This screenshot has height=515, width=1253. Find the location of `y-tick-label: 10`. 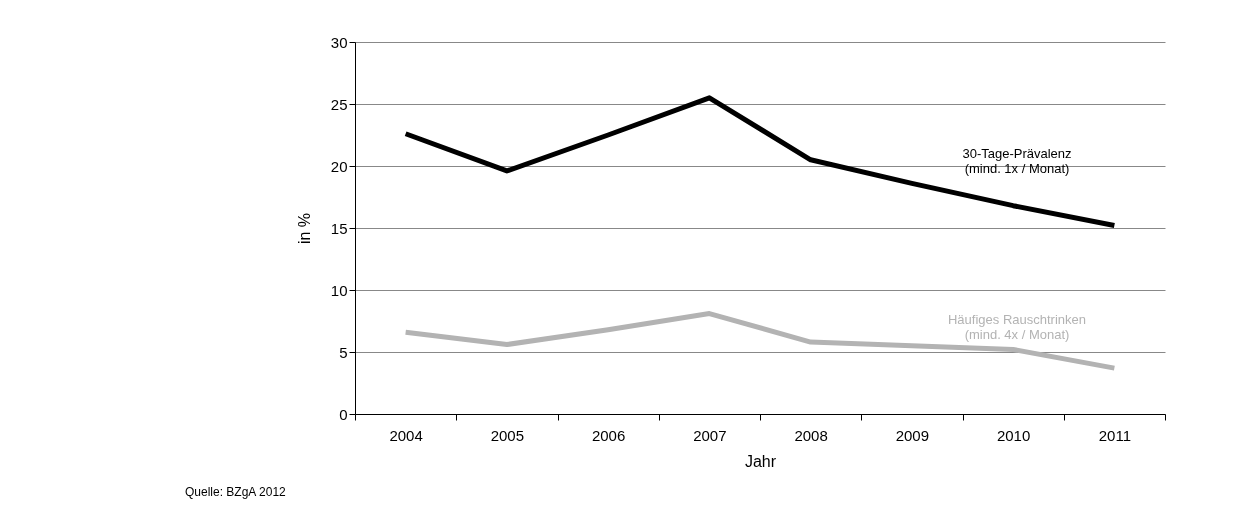

y-tick-label: 10 is located at coordinates (339, 290).